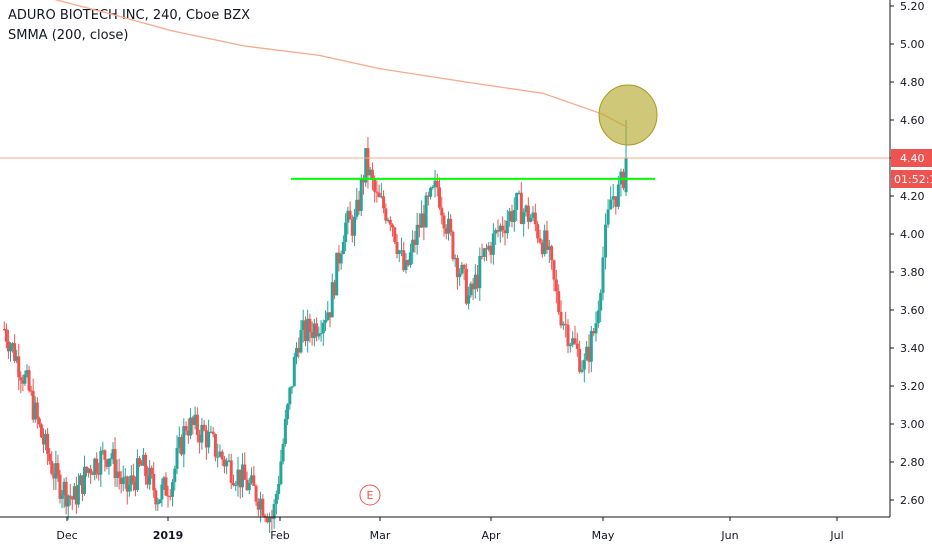  What do you see at coordinates (912, 234) in the screenshot?
I see `price-tick-label: 4.00` at bounding box center [912, 234].